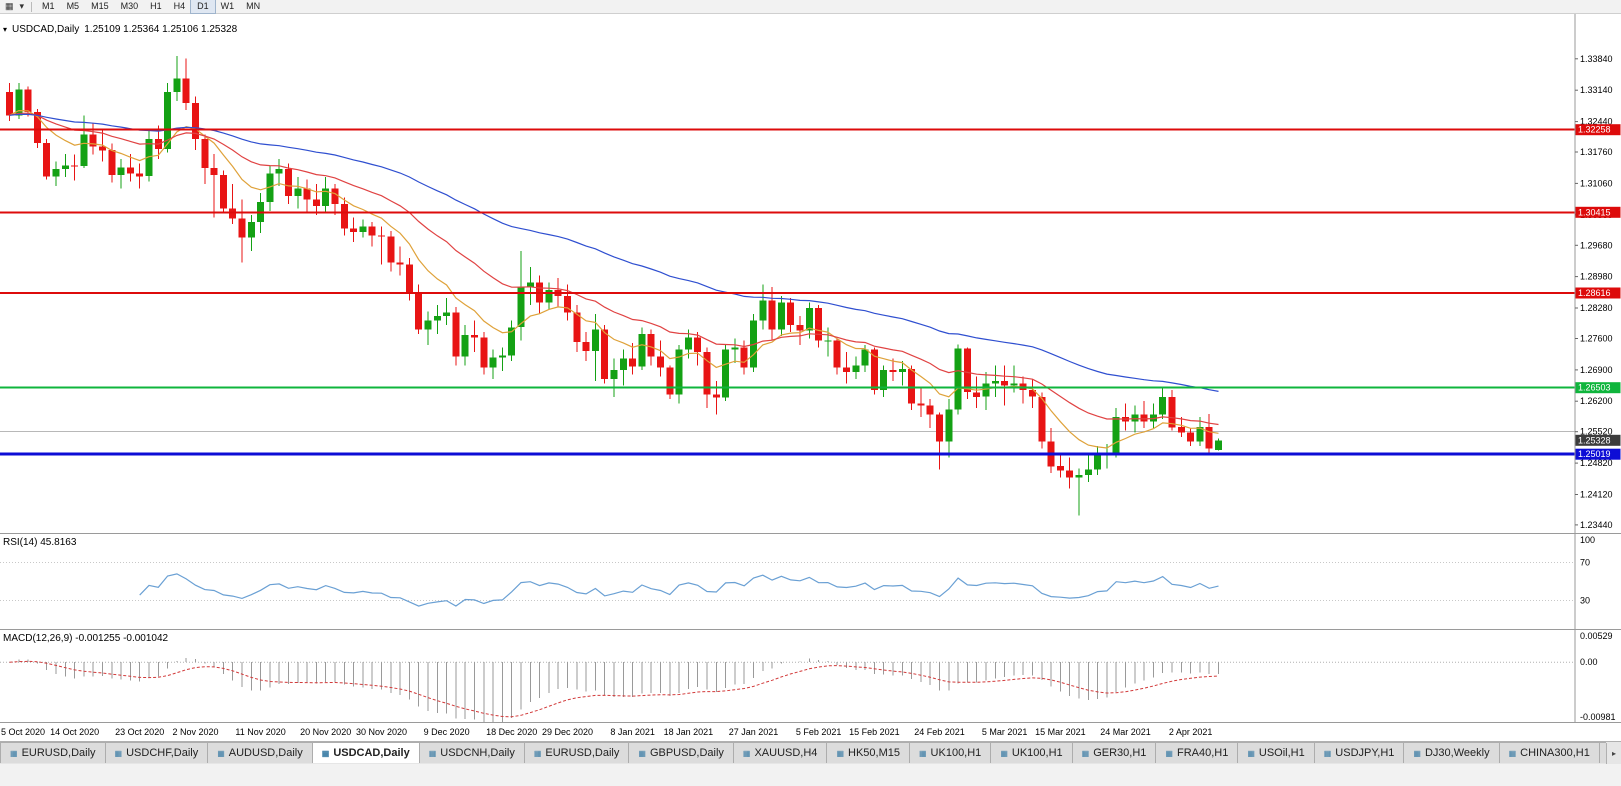  I want to click on timeframe-button-m1: M1, so click(48, 6).